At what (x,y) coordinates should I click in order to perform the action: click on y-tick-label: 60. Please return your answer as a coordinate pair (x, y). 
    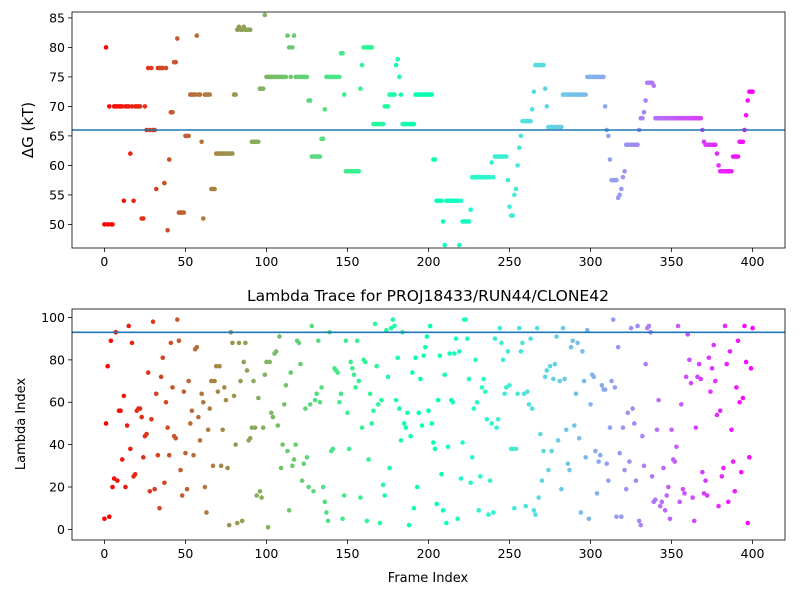
    Looking at the image, I should click on (57, 402).